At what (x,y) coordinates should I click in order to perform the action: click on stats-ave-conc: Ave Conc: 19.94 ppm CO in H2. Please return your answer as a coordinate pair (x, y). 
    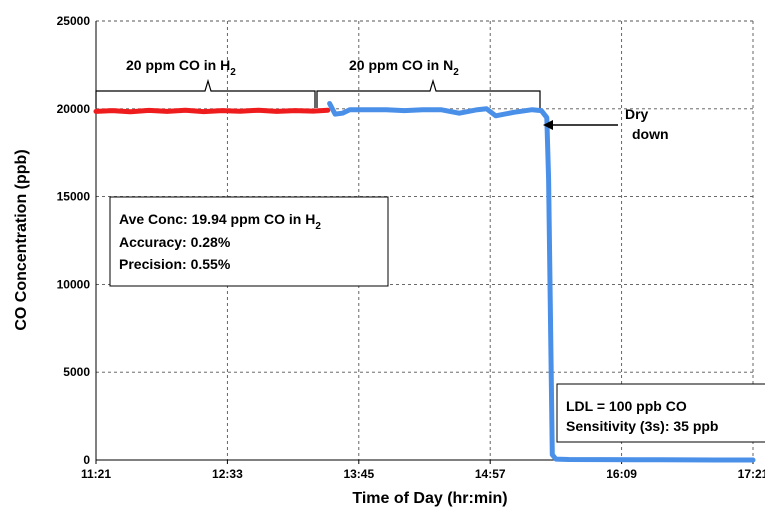
    Looking at the image, I should click on (220, 221).